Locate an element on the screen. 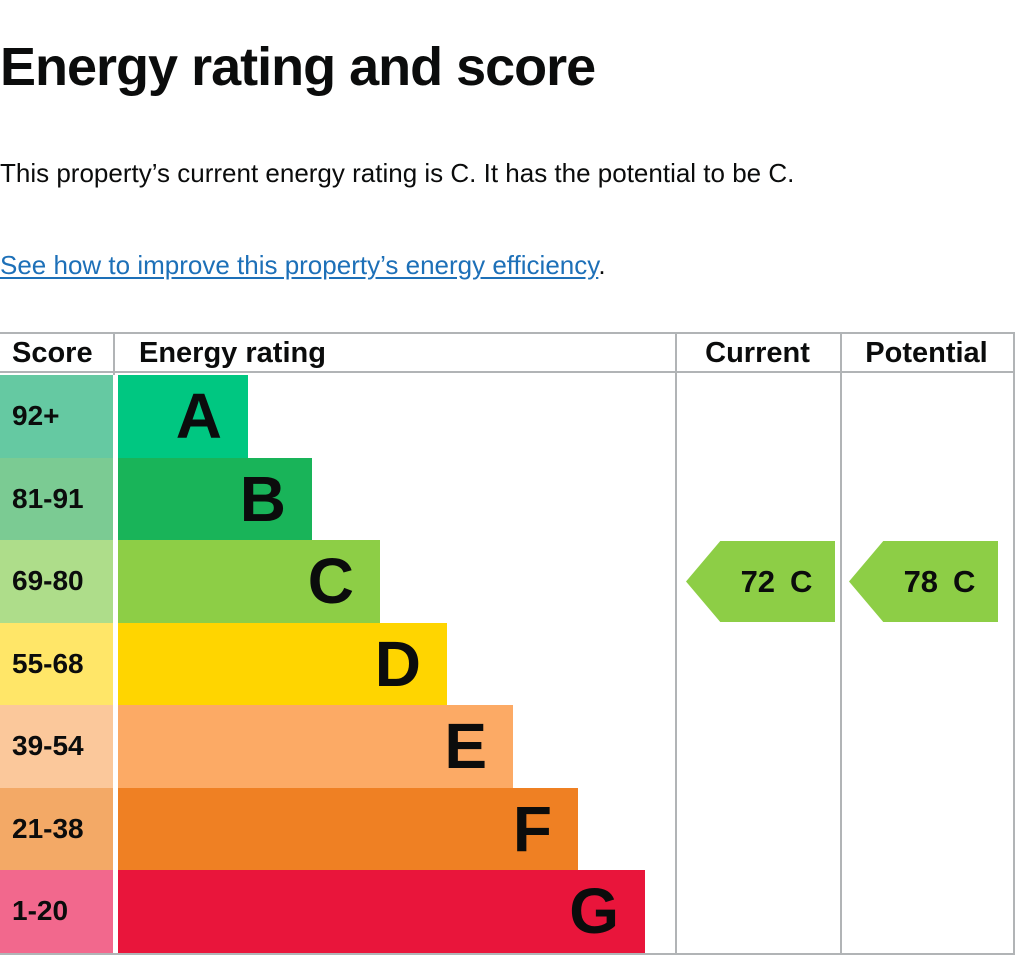 This screenshot has height=960, width=1024. link-period: . is located at coordinates (602, 265).